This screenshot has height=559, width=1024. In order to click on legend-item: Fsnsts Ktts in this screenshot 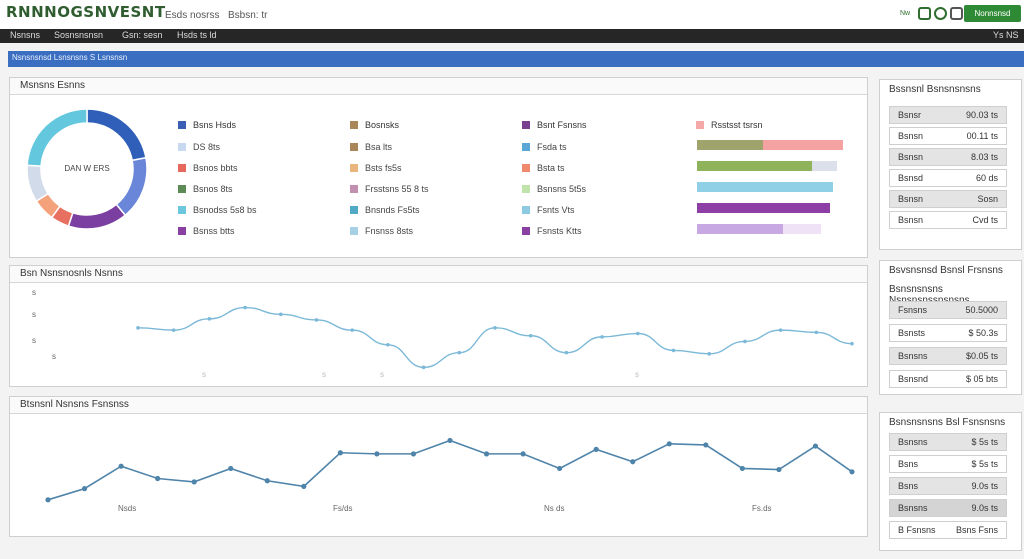, I will do `click(552, 231)`.